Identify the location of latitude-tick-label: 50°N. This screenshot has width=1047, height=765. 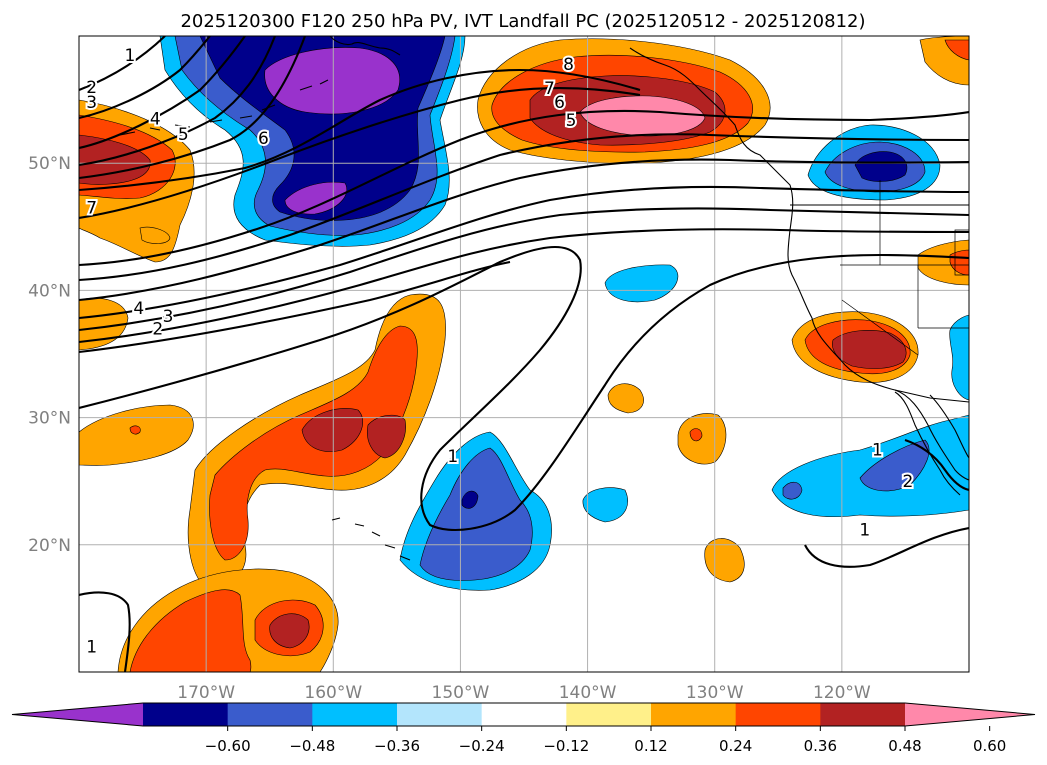
(49, 164).